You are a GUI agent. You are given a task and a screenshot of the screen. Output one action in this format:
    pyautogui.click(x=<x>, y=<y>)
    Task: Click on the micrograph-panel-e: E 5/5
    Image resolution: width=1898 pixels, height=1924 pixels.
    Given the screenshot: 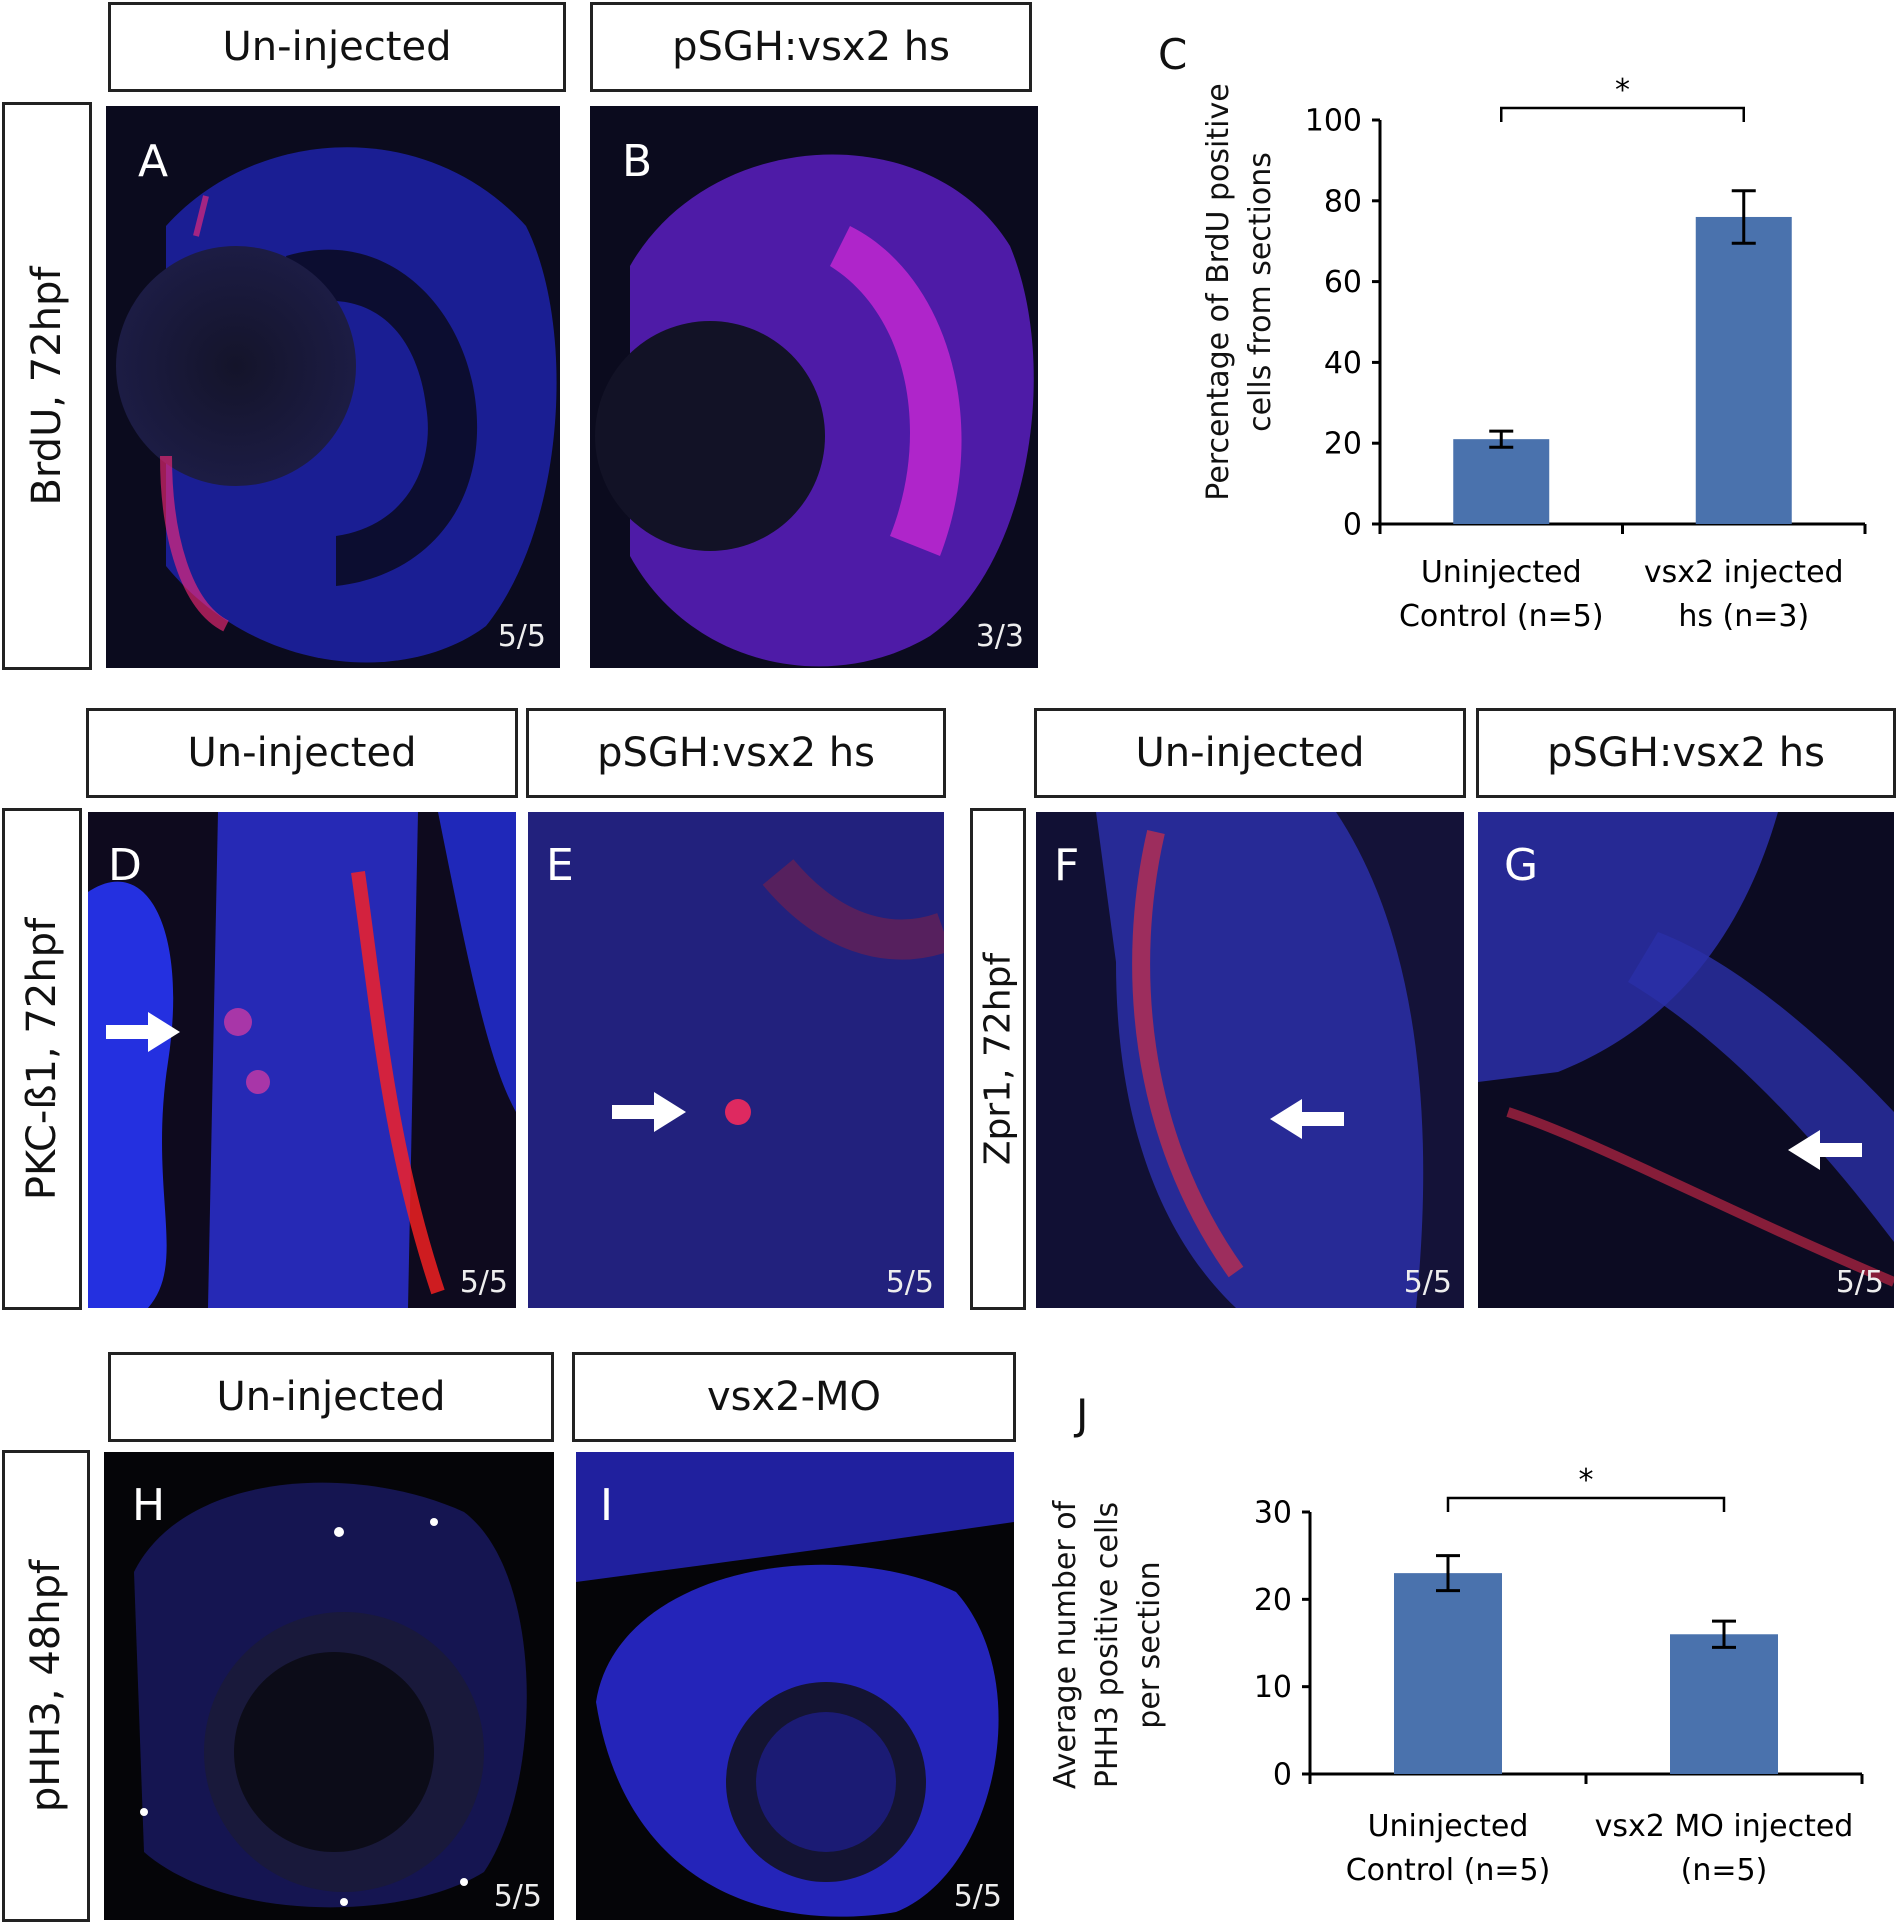 What is the action you would take?
    pyautogui.click(x=736, y=1060)
    